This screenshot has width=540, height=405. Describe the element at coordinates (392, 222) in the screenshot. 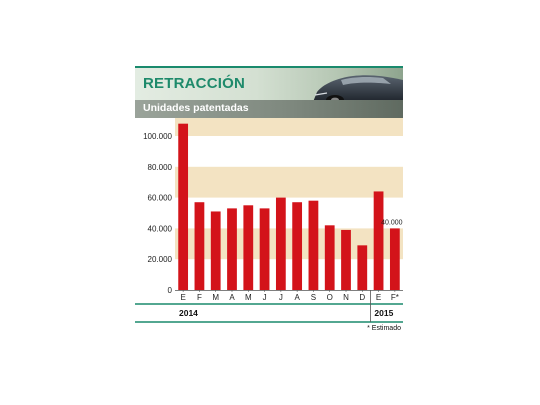

I see `data-label: 40.000` at that location.